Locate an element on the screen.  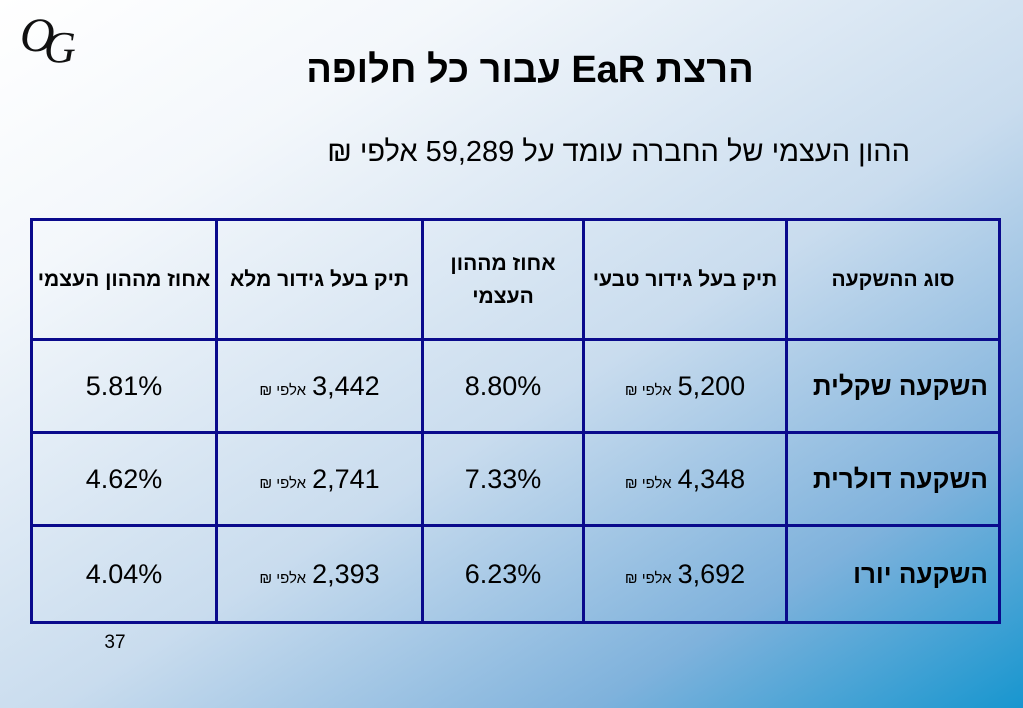
natural-equity-pct: 8.80% is located at coordinates (503, 386).